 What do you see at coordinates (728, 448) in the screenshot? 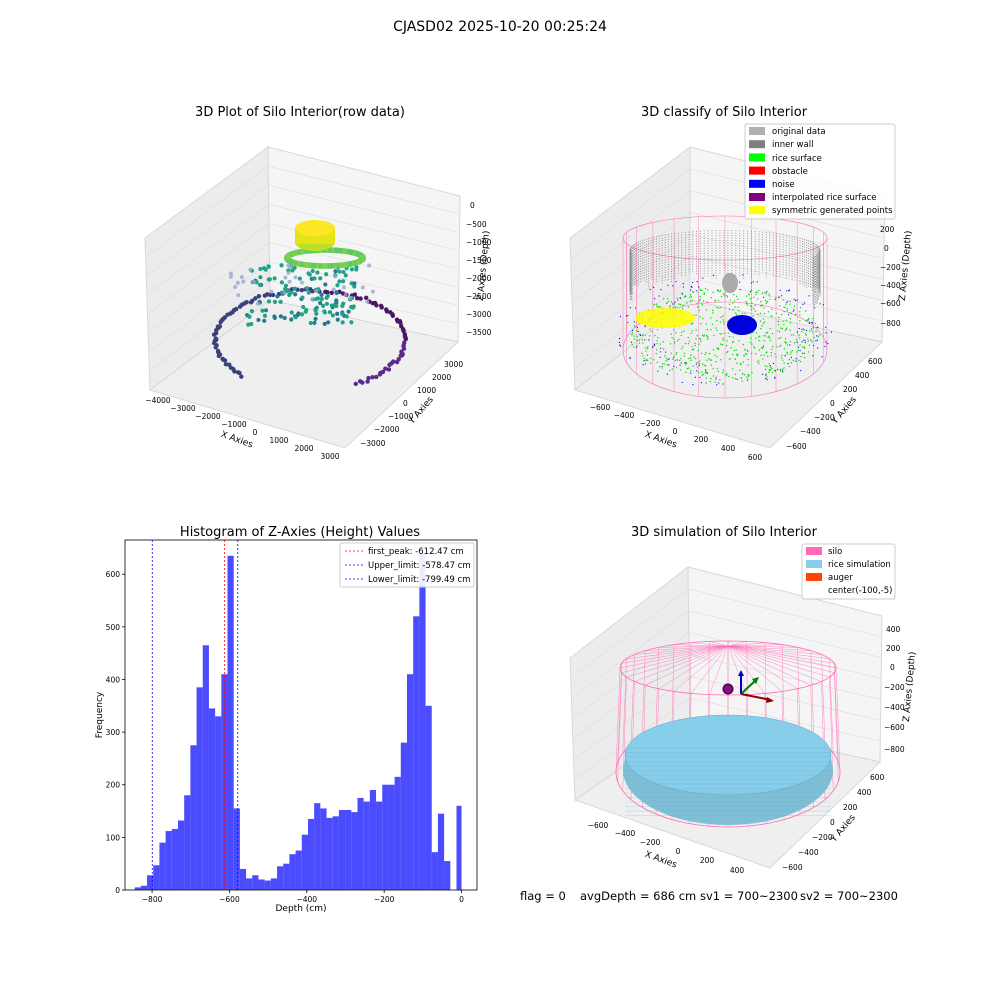
I see `classify-xtick: 400` at bounding box center [728, 448].